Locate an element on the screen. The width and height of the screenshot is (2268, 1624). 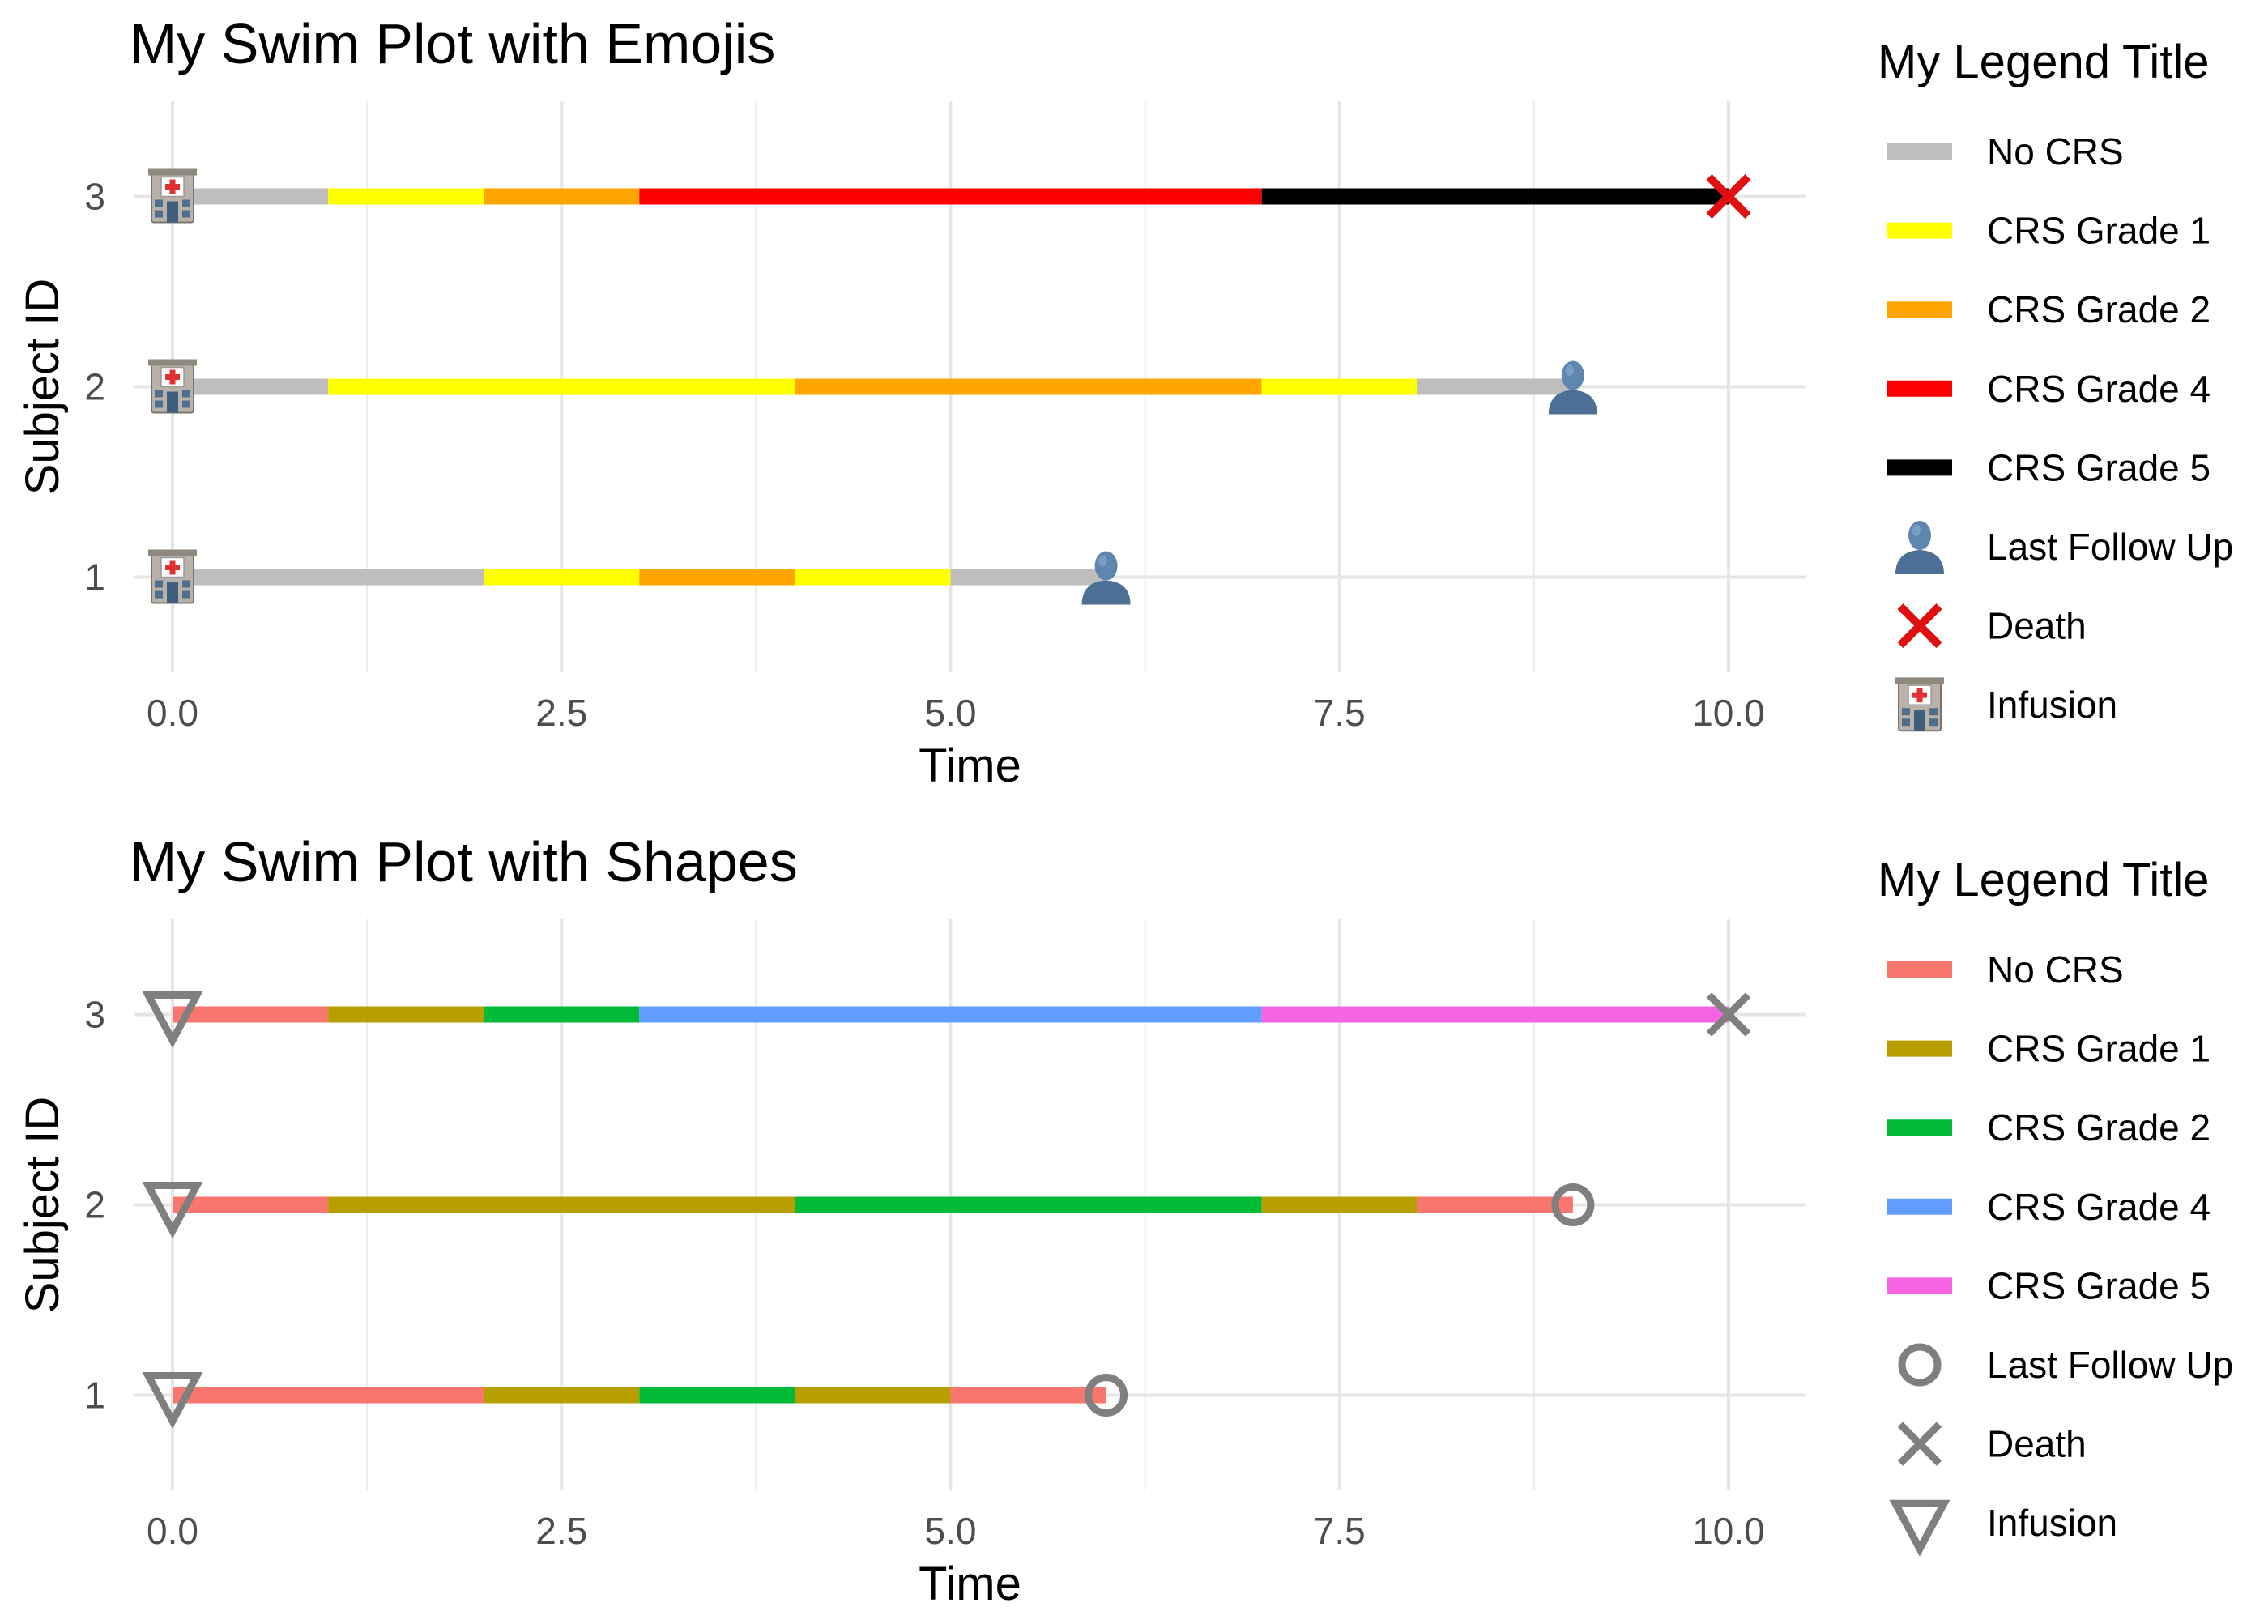
red-x-icon is located at coordinates (1919, 626).